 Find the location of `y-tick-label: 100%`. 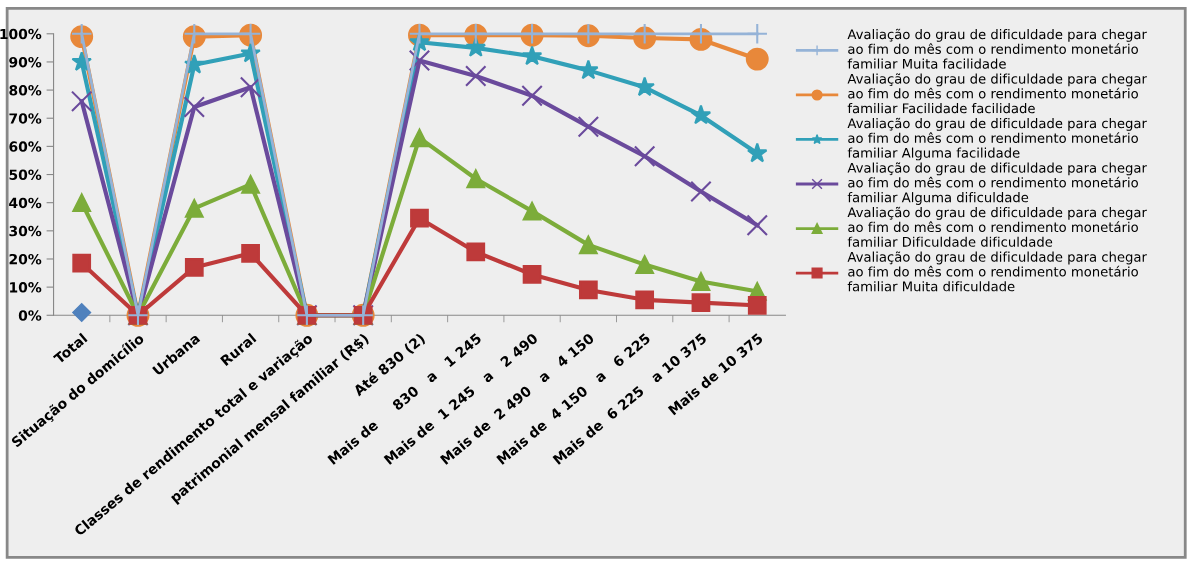

y-tick-label: 100% is located at coordinates (21, 34).